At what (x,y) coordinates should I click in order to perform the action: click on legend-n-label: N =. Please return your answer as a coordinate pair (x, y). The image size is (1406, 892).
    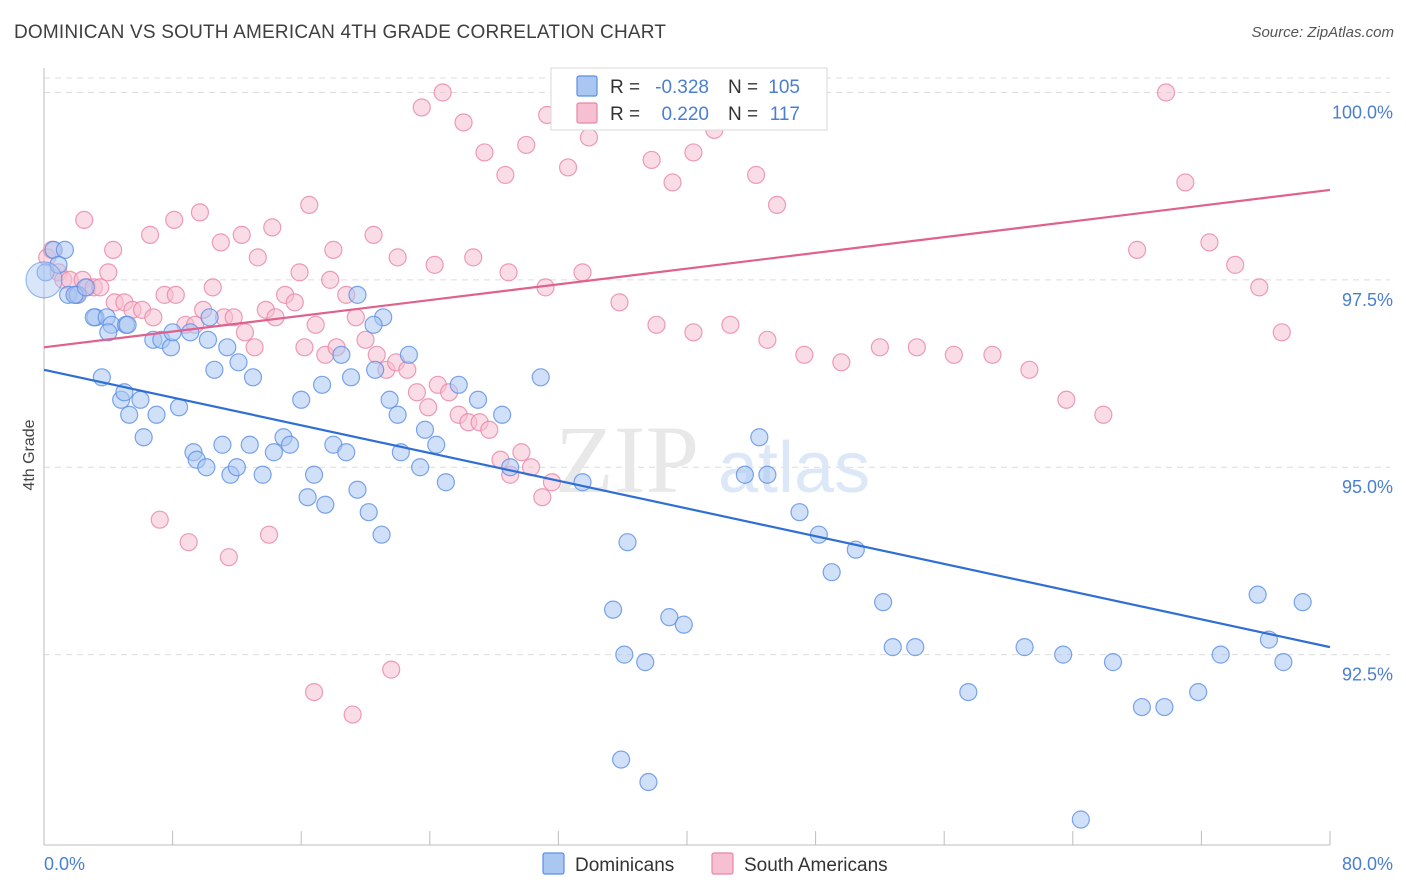
    Looking at the image, I should click on (743, 87).